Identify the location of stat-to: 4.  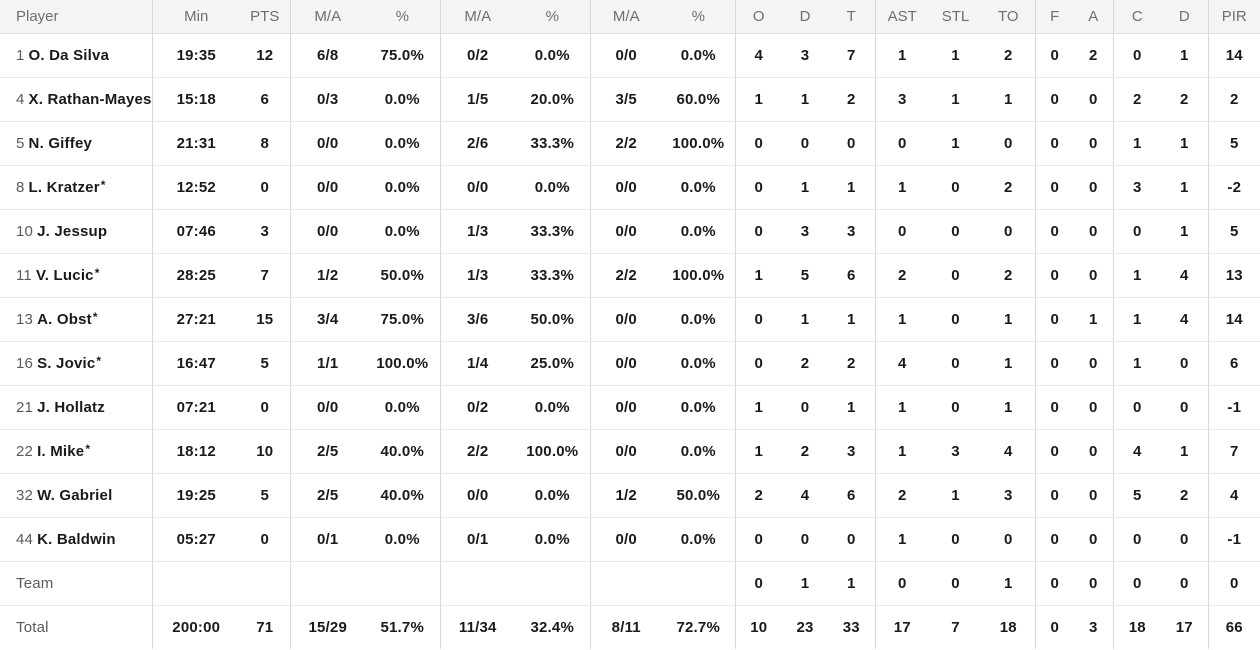
(1009, 451).